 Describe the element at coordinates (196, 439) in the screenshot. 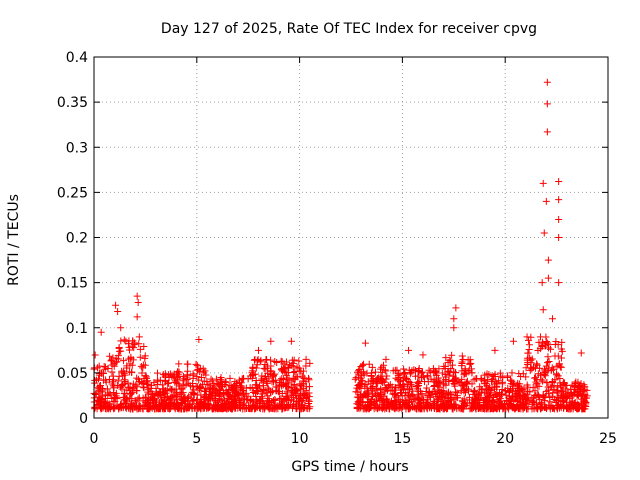

I see `x-tick-label: 5` at that location.